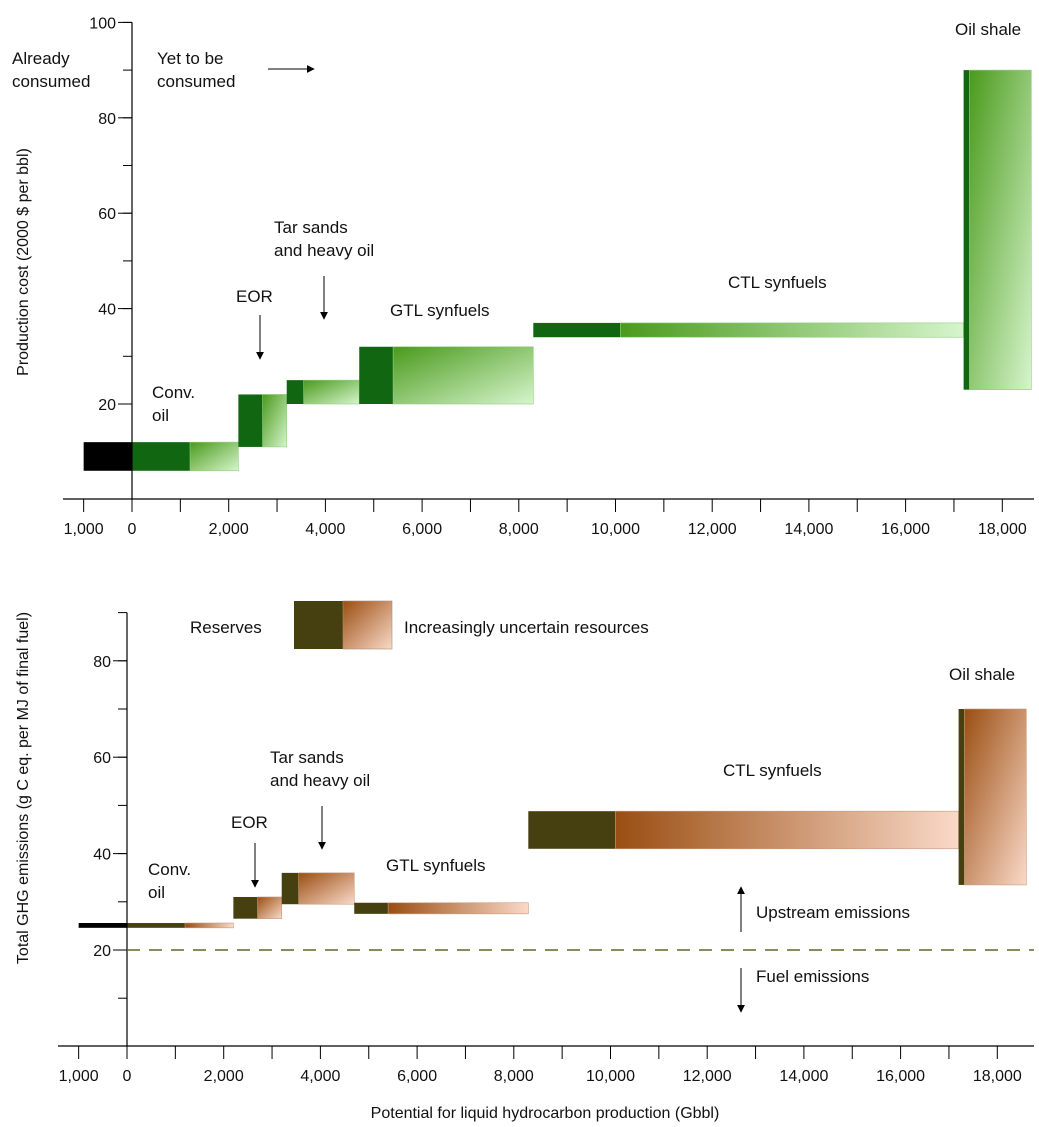 The width and height of the screenshot is (1039, 1127). What do you see at coordinates (190, 58) in the screenshot?
I see `label-yet-to-be-1: Yet to be` at bounding box center [190, 58].